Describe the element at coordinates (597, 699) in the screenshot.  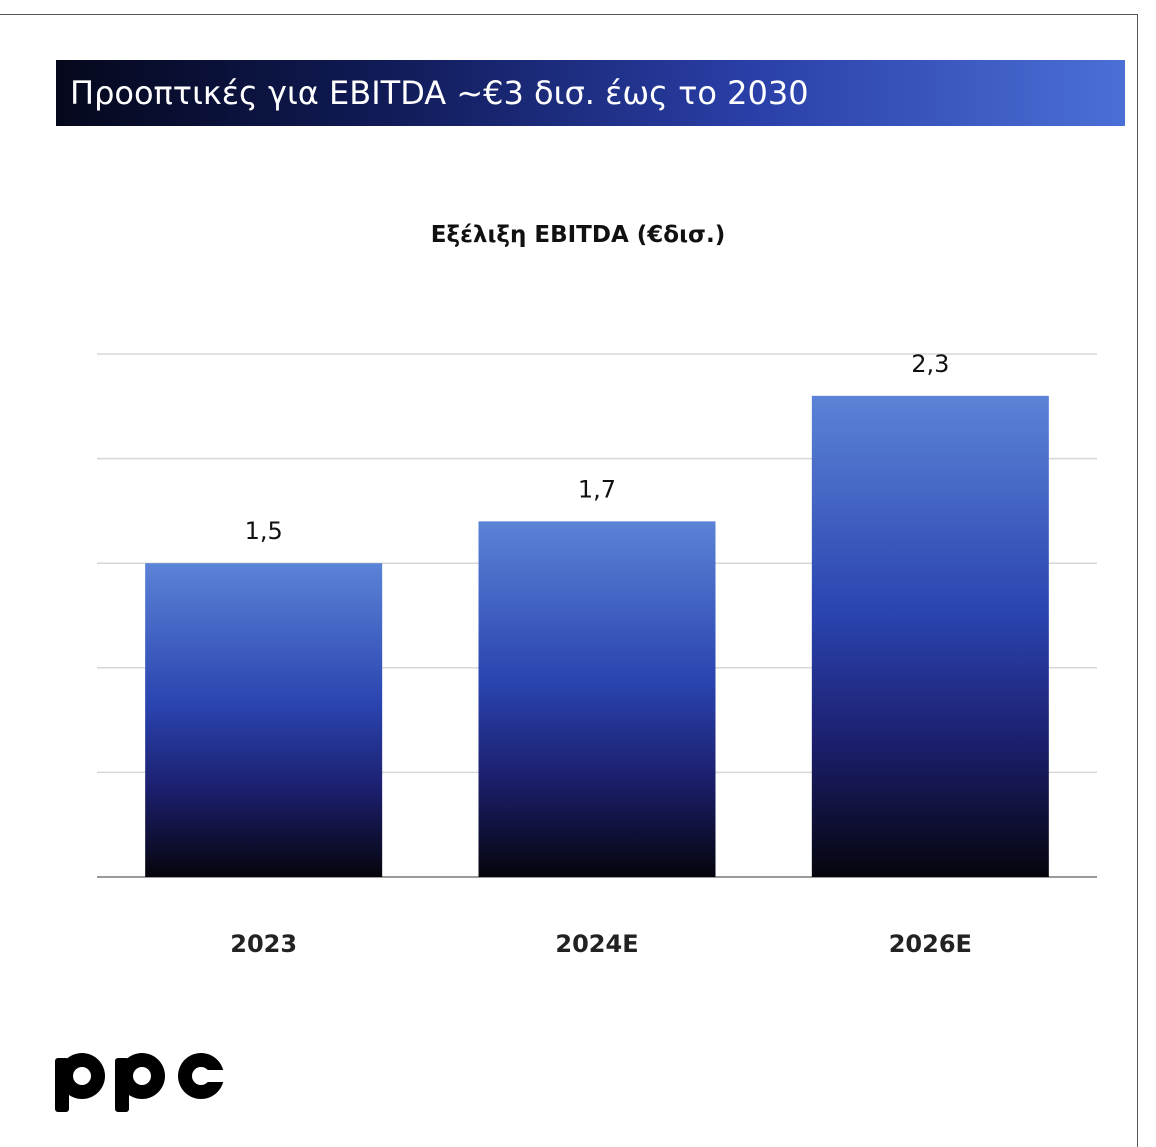
I see `bar-2024E` at that location.